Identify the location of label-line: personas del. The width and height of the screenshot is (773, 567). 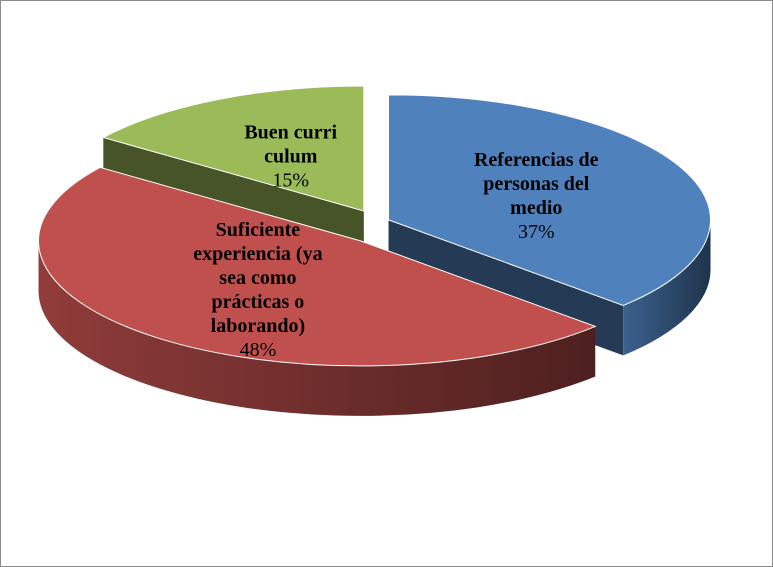
(536, 184).